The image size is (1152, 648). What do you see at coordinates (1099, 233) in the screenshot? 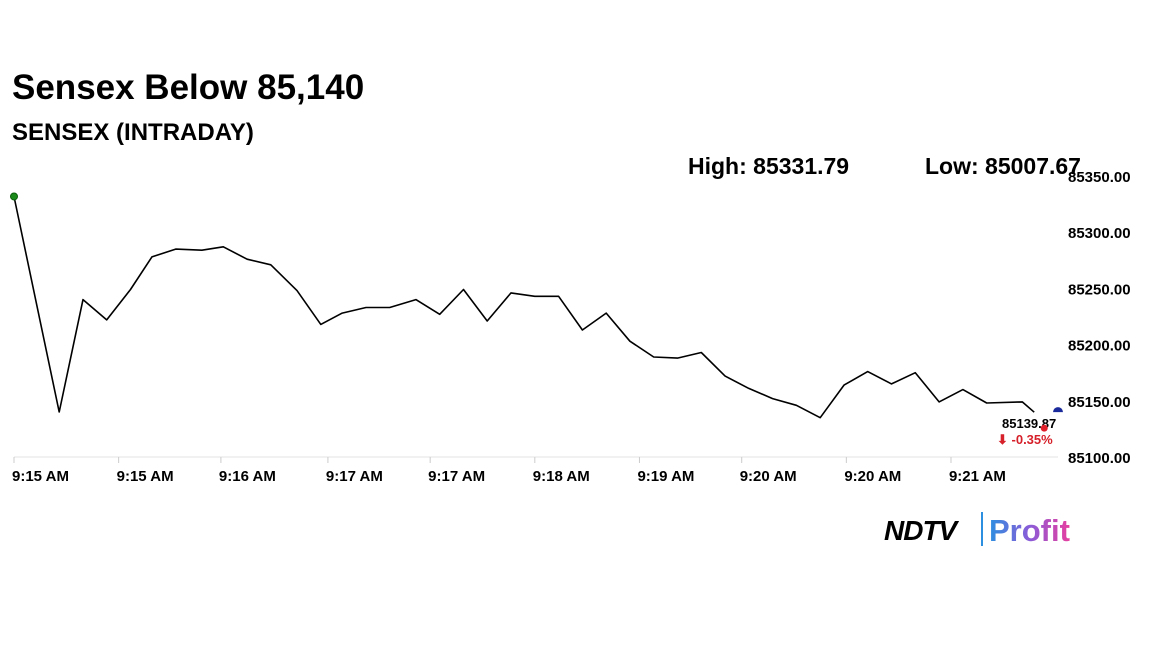
I see `y-tick-label: 85300.00` at bounding box center [1099, 233].